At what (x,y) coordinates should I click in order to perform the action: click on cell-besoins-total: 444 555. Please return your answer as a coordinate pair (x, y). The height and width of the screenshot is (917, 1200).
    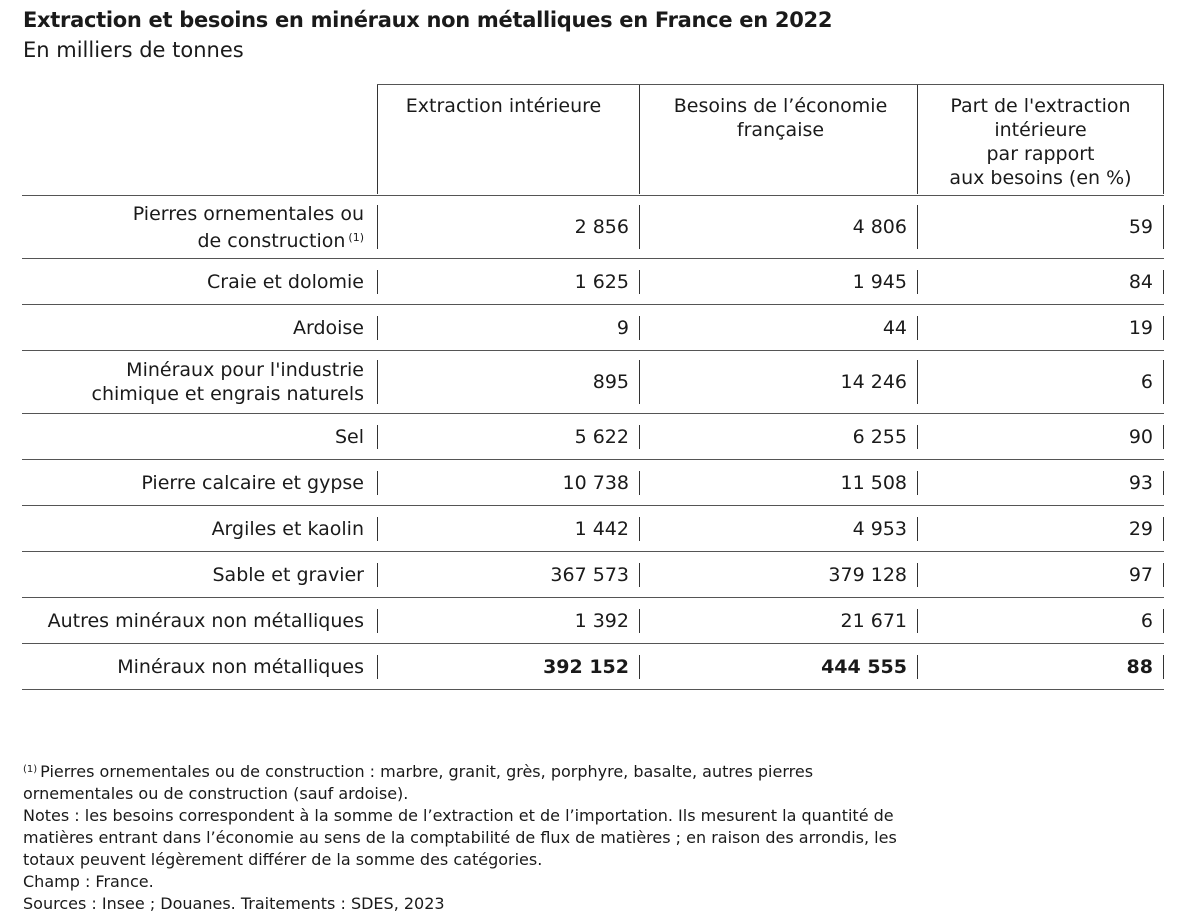
    Looking at the image, I should click on (778, 666).